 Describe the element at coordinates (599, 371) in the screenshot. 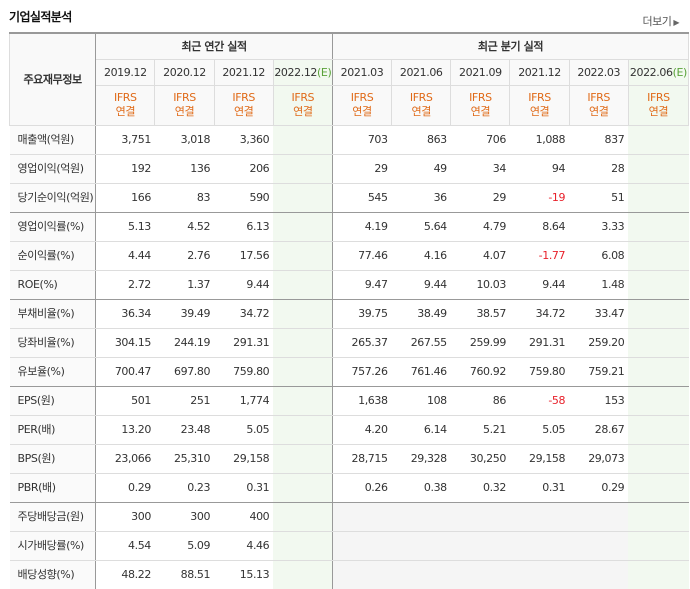

I see `table-cell: 759.21` at that location.